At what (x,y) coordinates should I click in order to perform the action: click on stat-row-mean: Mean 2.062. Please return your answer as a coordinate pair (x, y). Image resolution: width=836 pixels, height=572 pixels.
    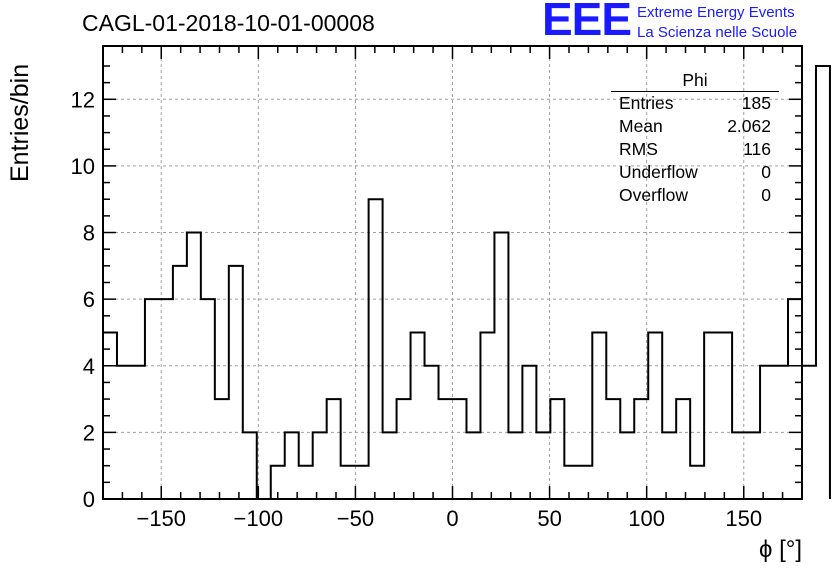
    Looking at the image, I should click on (695, 126).